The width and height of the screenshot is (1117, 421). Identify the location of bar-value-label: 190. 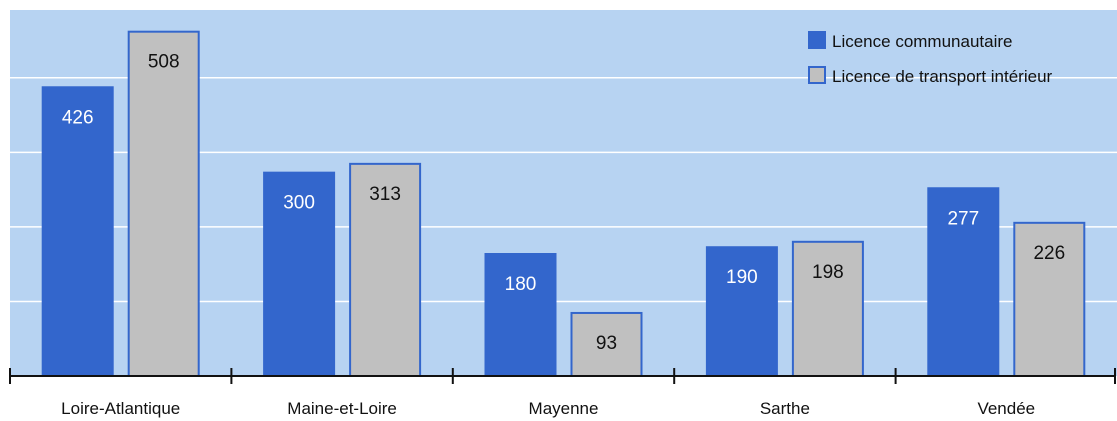
(742, 277).